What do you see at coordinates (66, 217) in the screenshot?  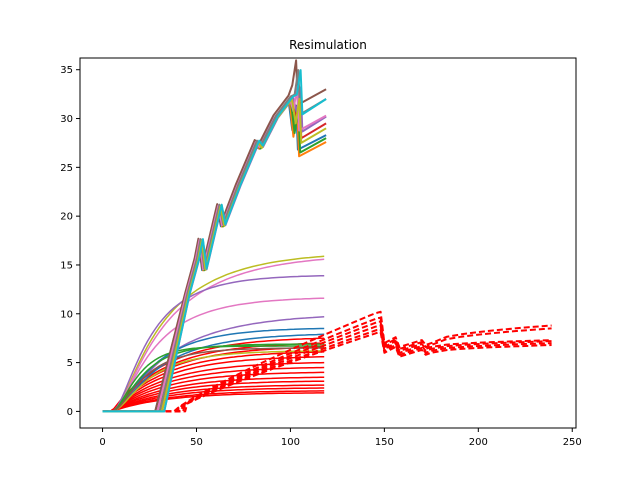 I see `y-tick-label: 20` at bounding box center [66, 217].